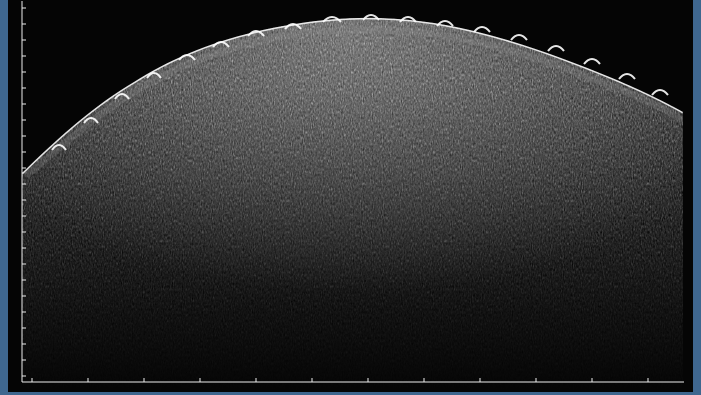 The height and width of the screenshot is (395, 701). I want to click on left-axis, so click(23, 191).